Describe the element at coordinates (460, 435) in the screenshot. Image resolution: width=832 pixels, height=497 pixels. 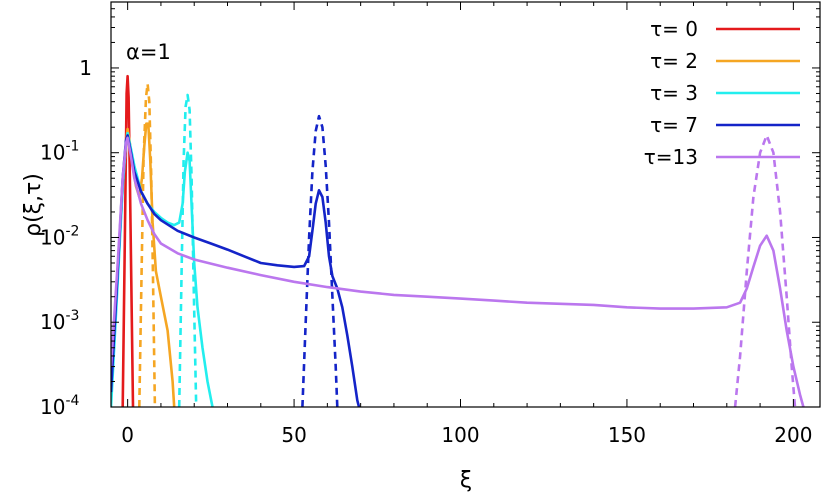
I see `x-tick-label: 100` at that location.